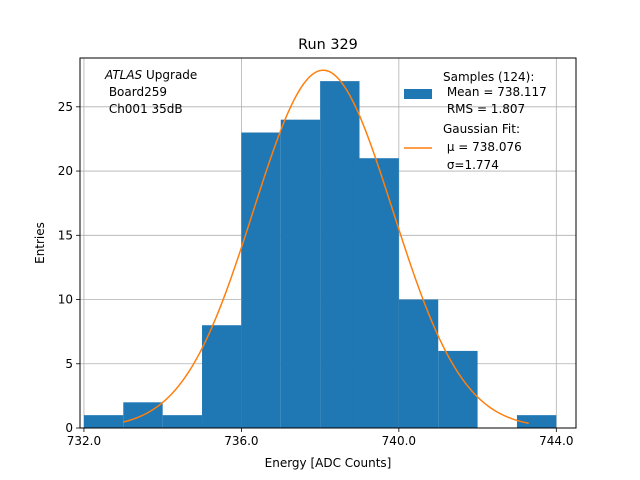 The width and height of the screenshot is (640, 480). What do you see at coordinates (328, 45) in the screenshot?
I see `chart-title: Run 329` at bounding box center [328, 45].